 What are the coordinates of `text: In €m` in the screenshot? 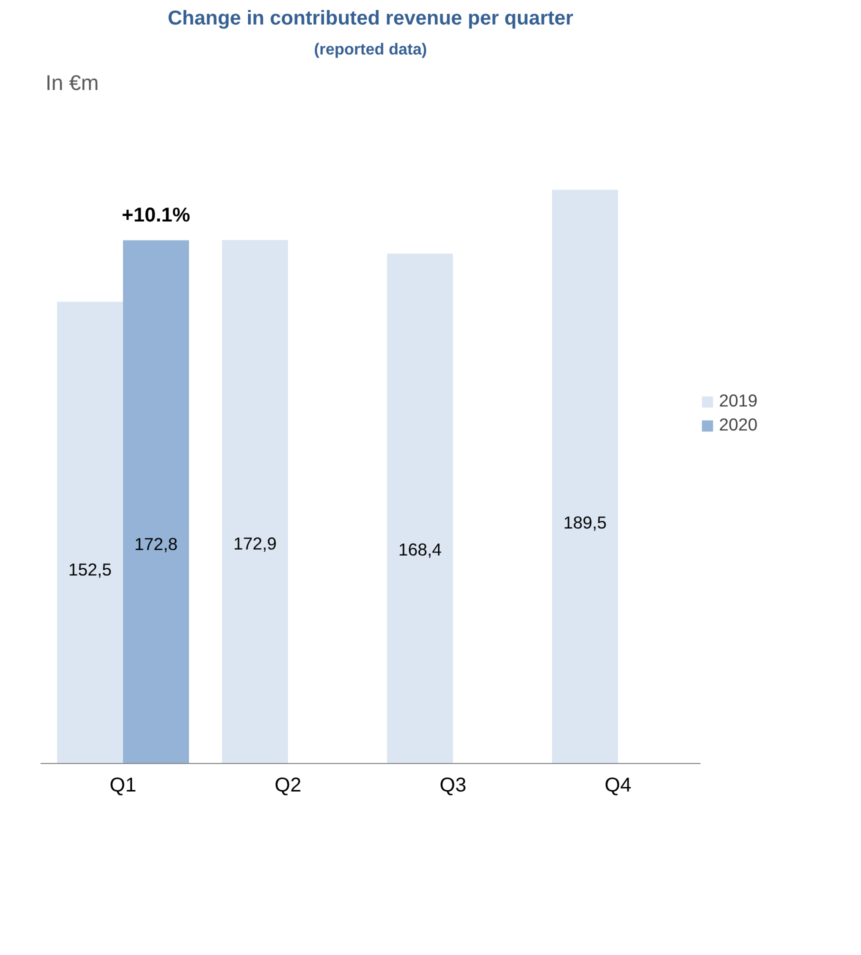 It's located at (72, 83).